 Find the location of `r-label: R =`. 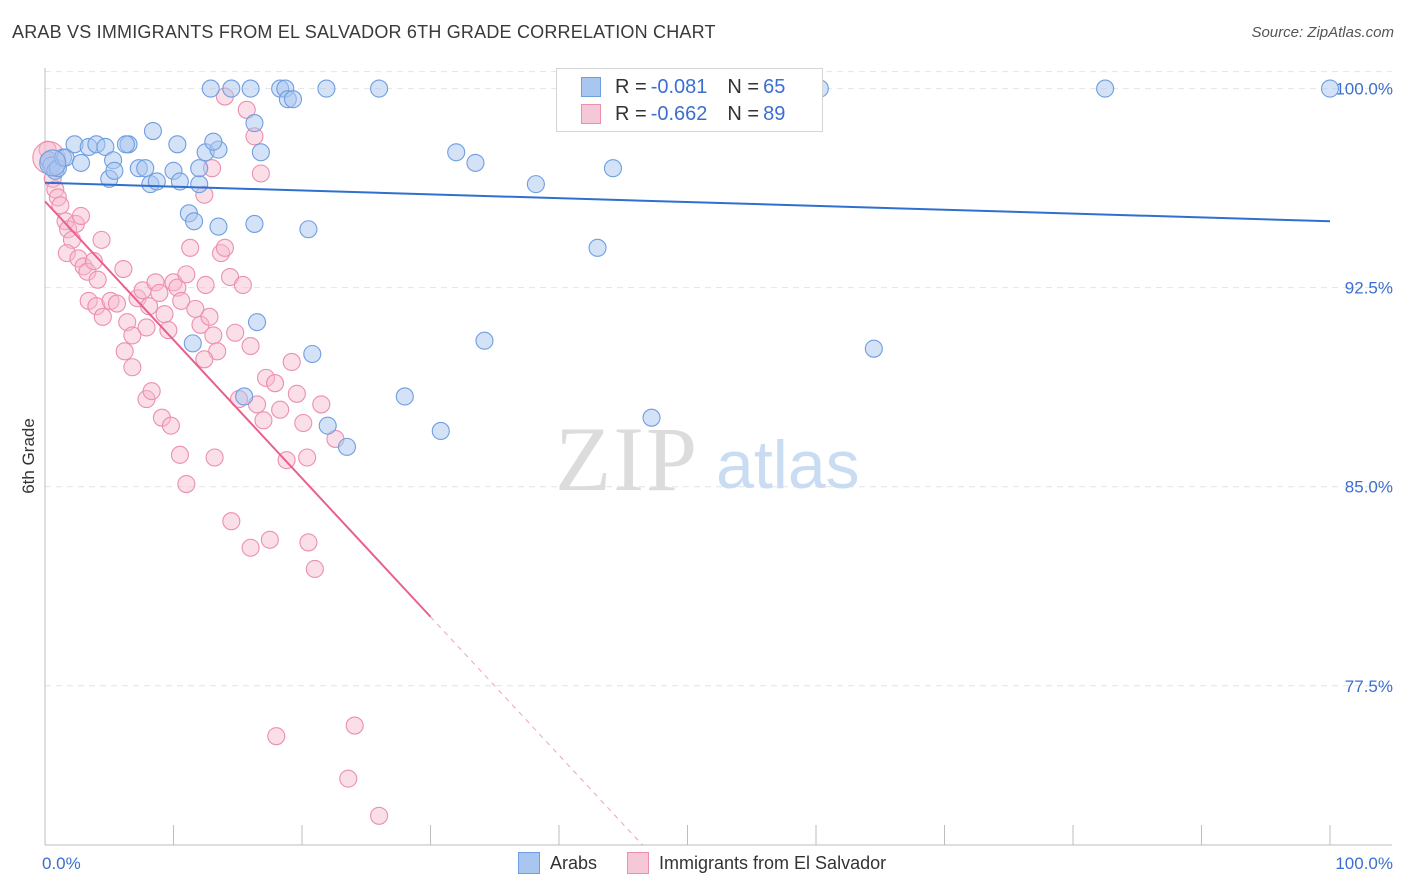

r-label: R = is located at coordinates (631, 113).